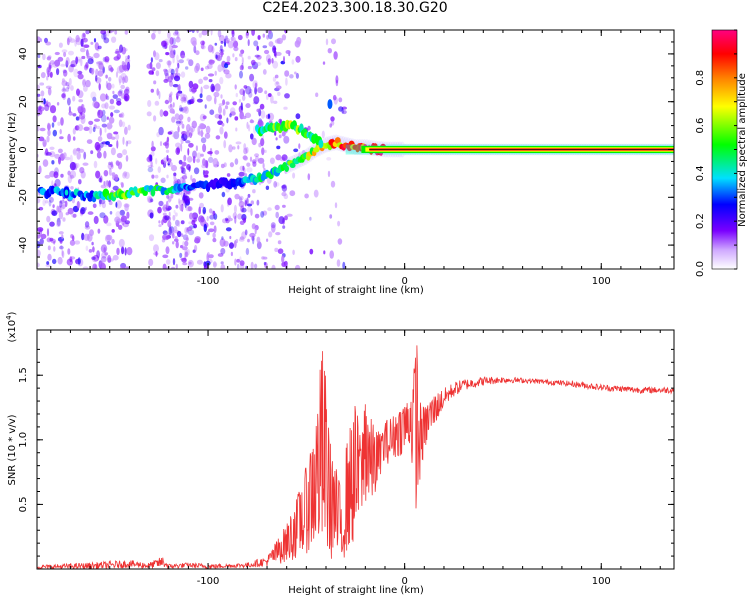  Describe the element at coordinates (23, 440) in the screenshot. I see `y-tick-label: 1.0` at that location.